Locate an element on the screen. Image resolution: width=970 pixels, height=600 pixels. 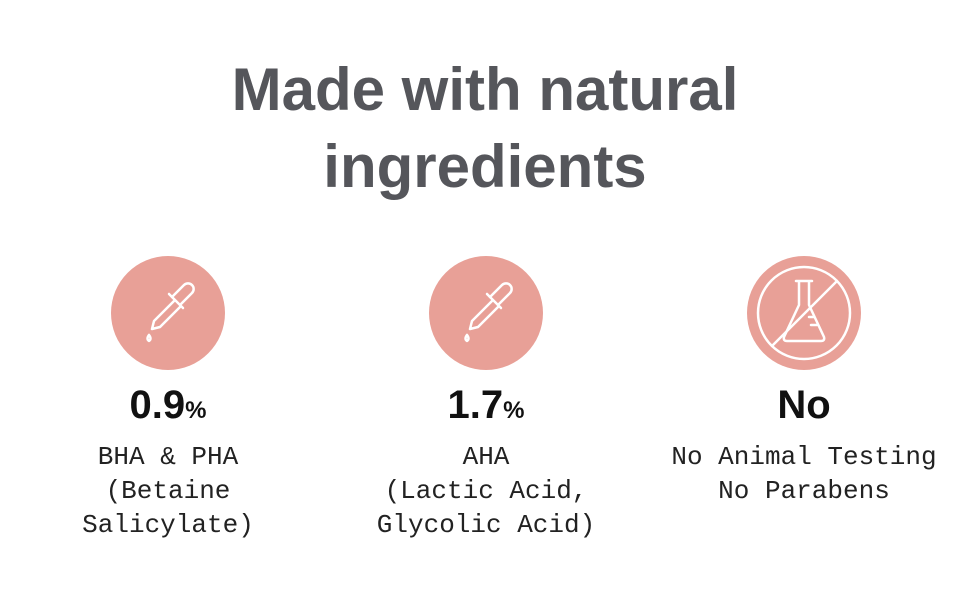
item-value: 1.7 is located at coordinates (475, 405).